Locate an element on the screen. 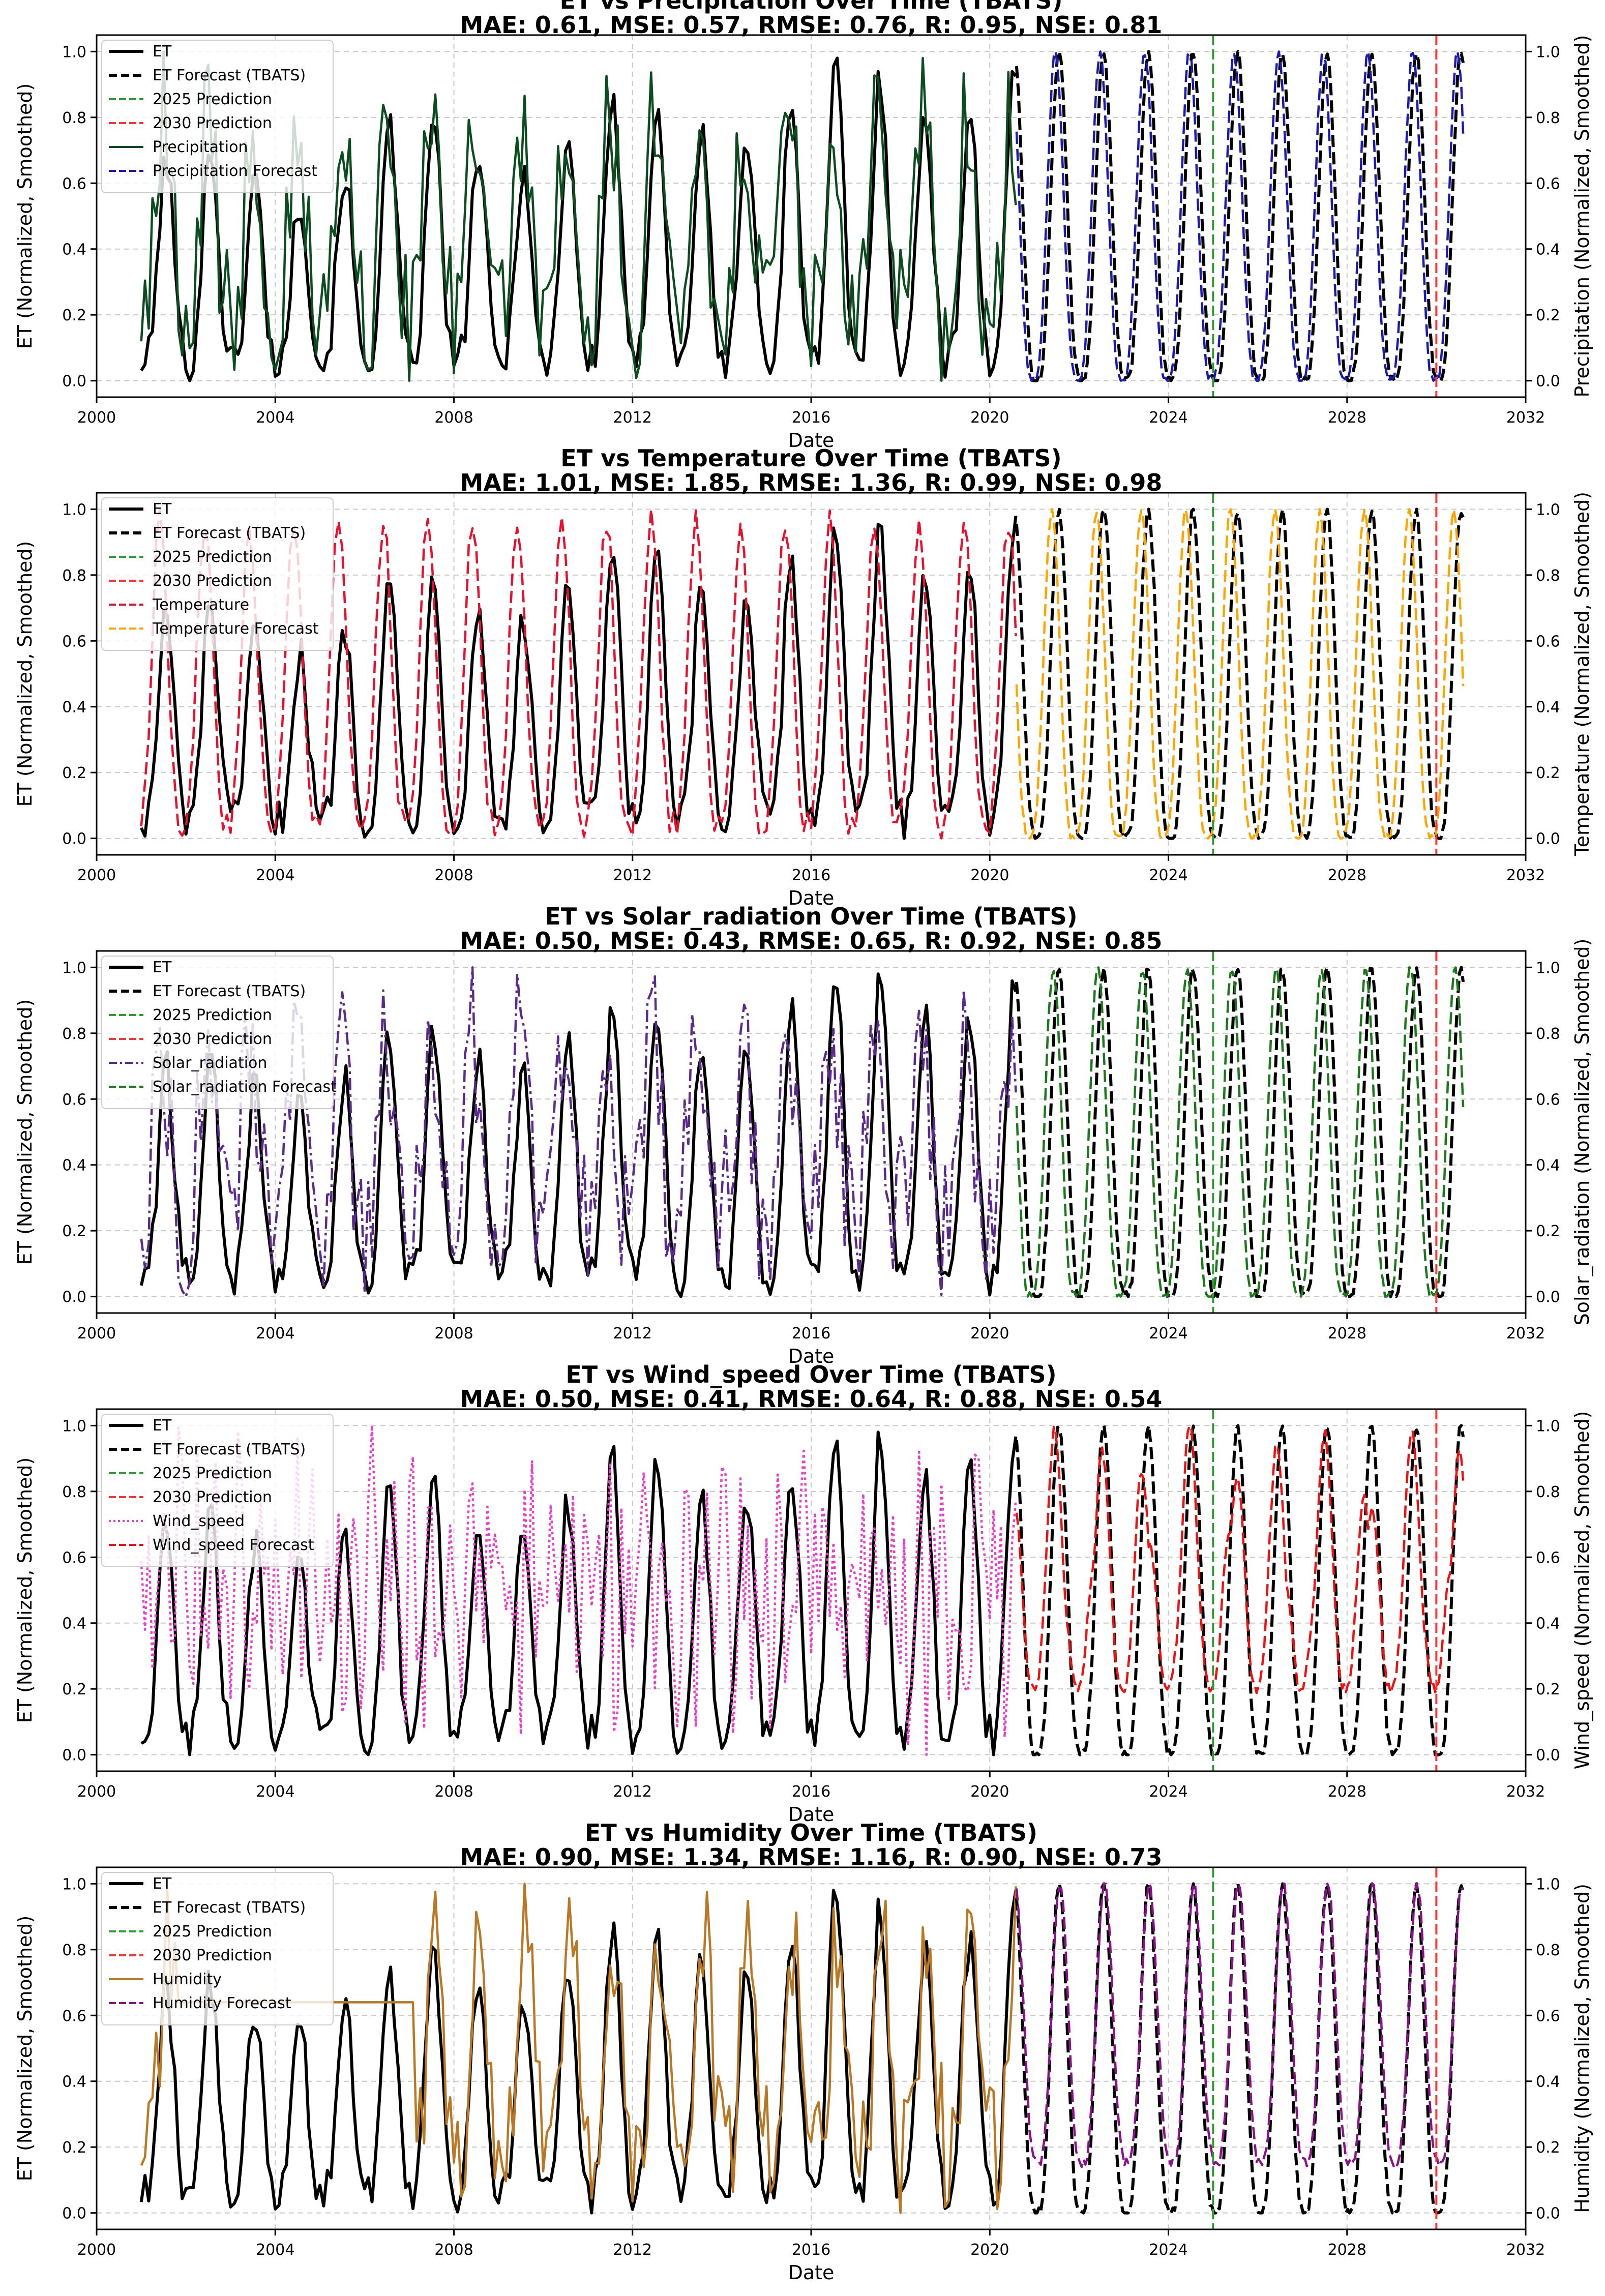  y2-axis-label: Wind_speed (Normalized, Smoothed) is located at coordinates (1582, 1590).